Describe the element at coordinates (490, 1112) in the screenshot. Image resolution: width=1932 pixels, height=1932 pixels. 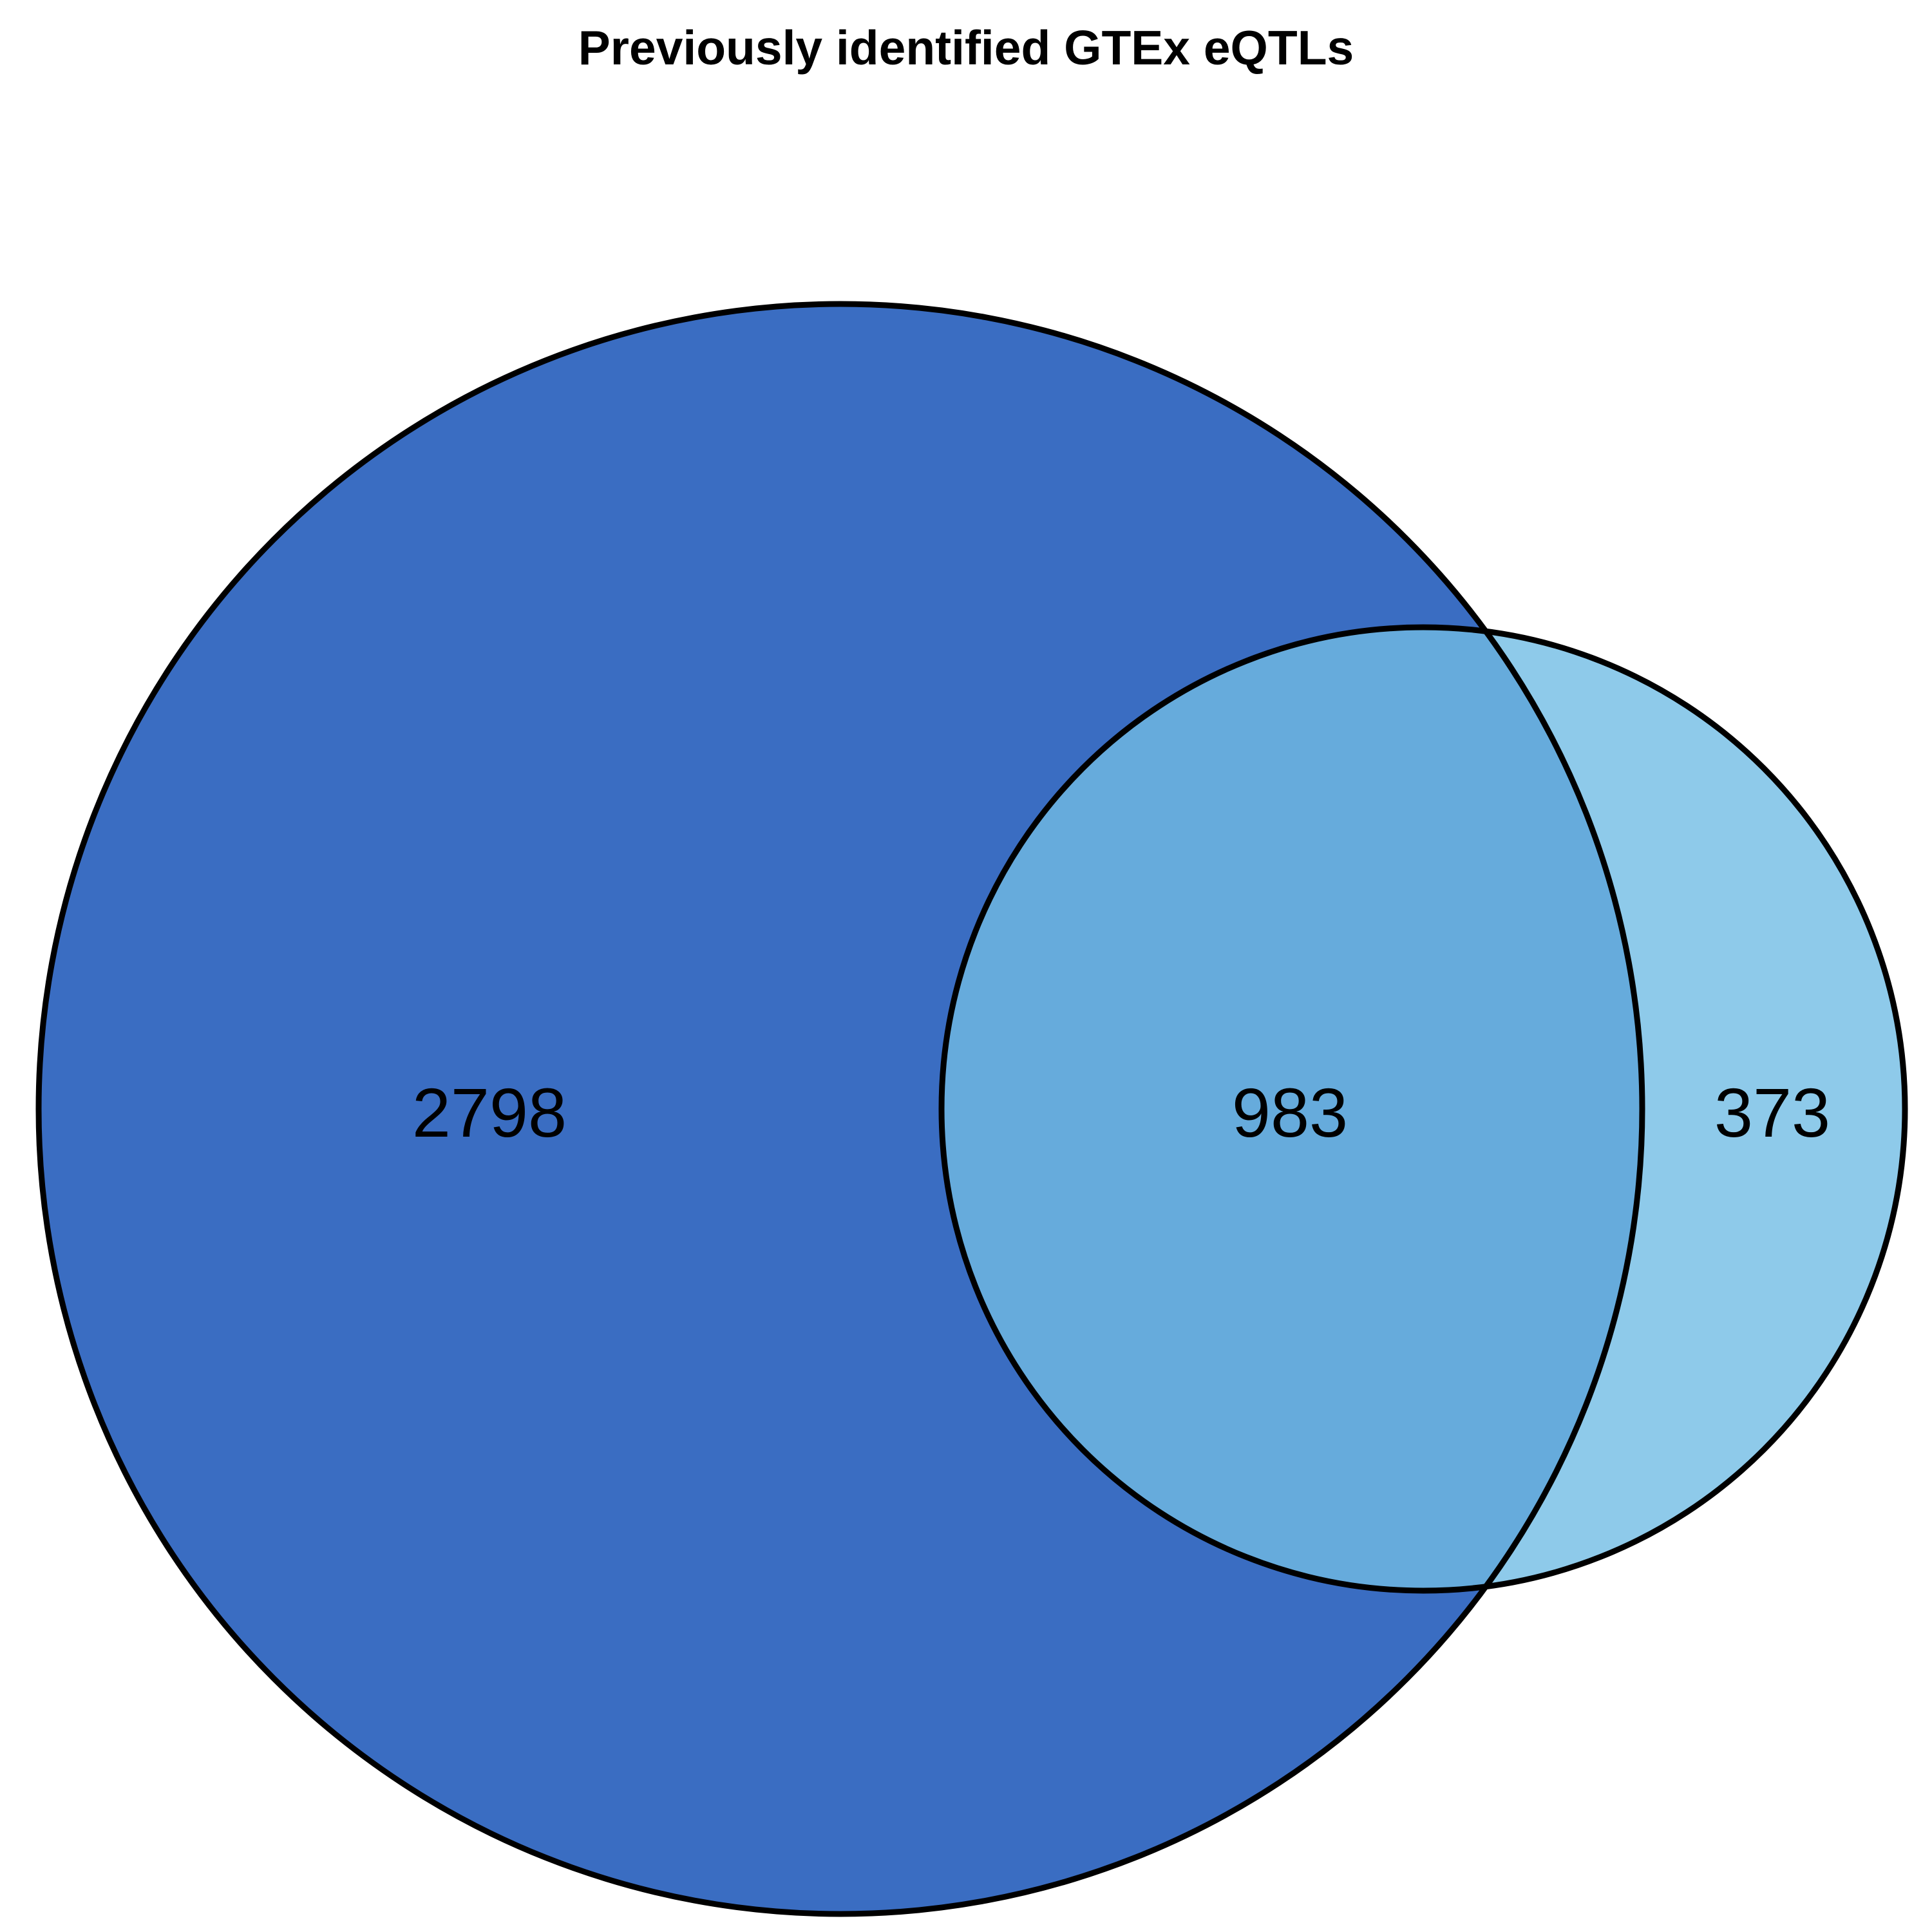
I see `left-only-count: 2798` at that location.